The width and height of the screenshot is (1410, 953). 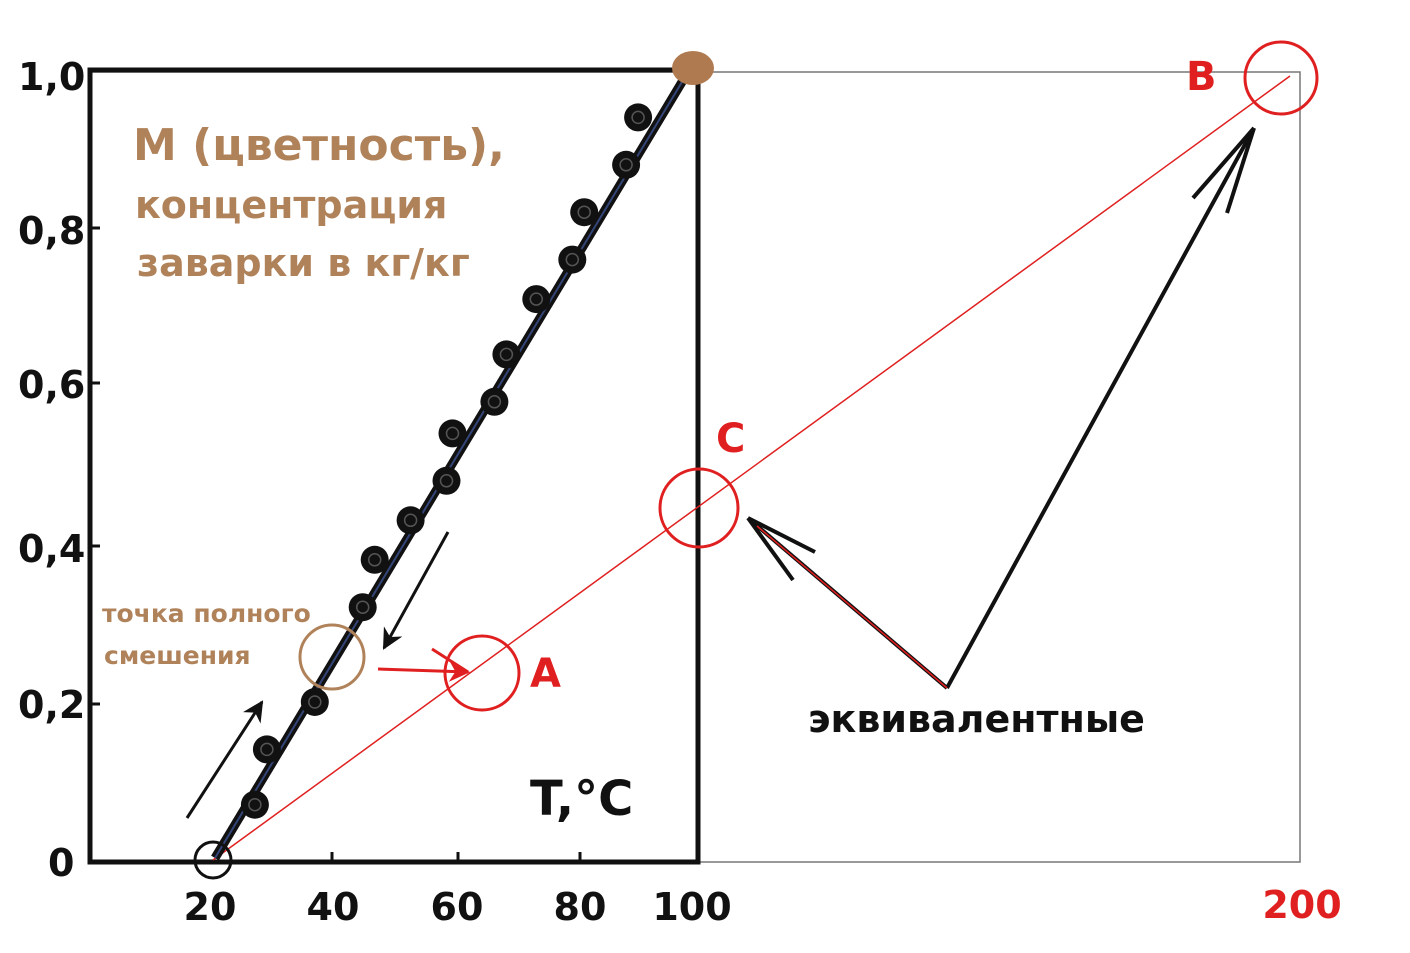 I want to click on point-c-label: C, so click(x=730, y=439).